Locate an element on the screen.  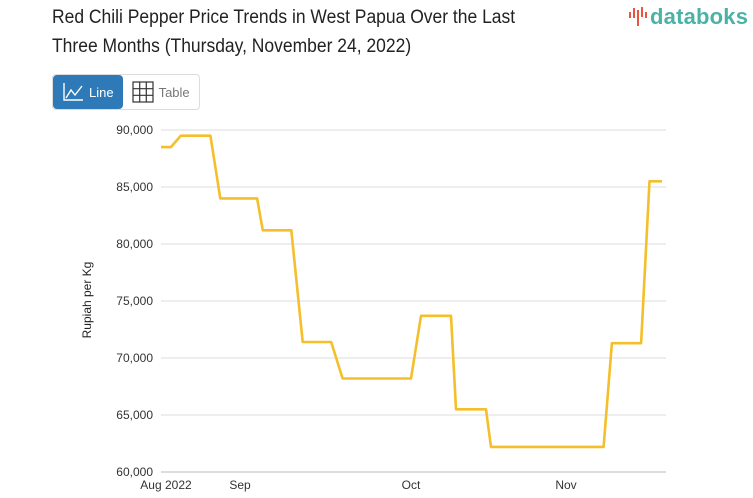
table-view-label: Table is located at coordinates (174, 92).